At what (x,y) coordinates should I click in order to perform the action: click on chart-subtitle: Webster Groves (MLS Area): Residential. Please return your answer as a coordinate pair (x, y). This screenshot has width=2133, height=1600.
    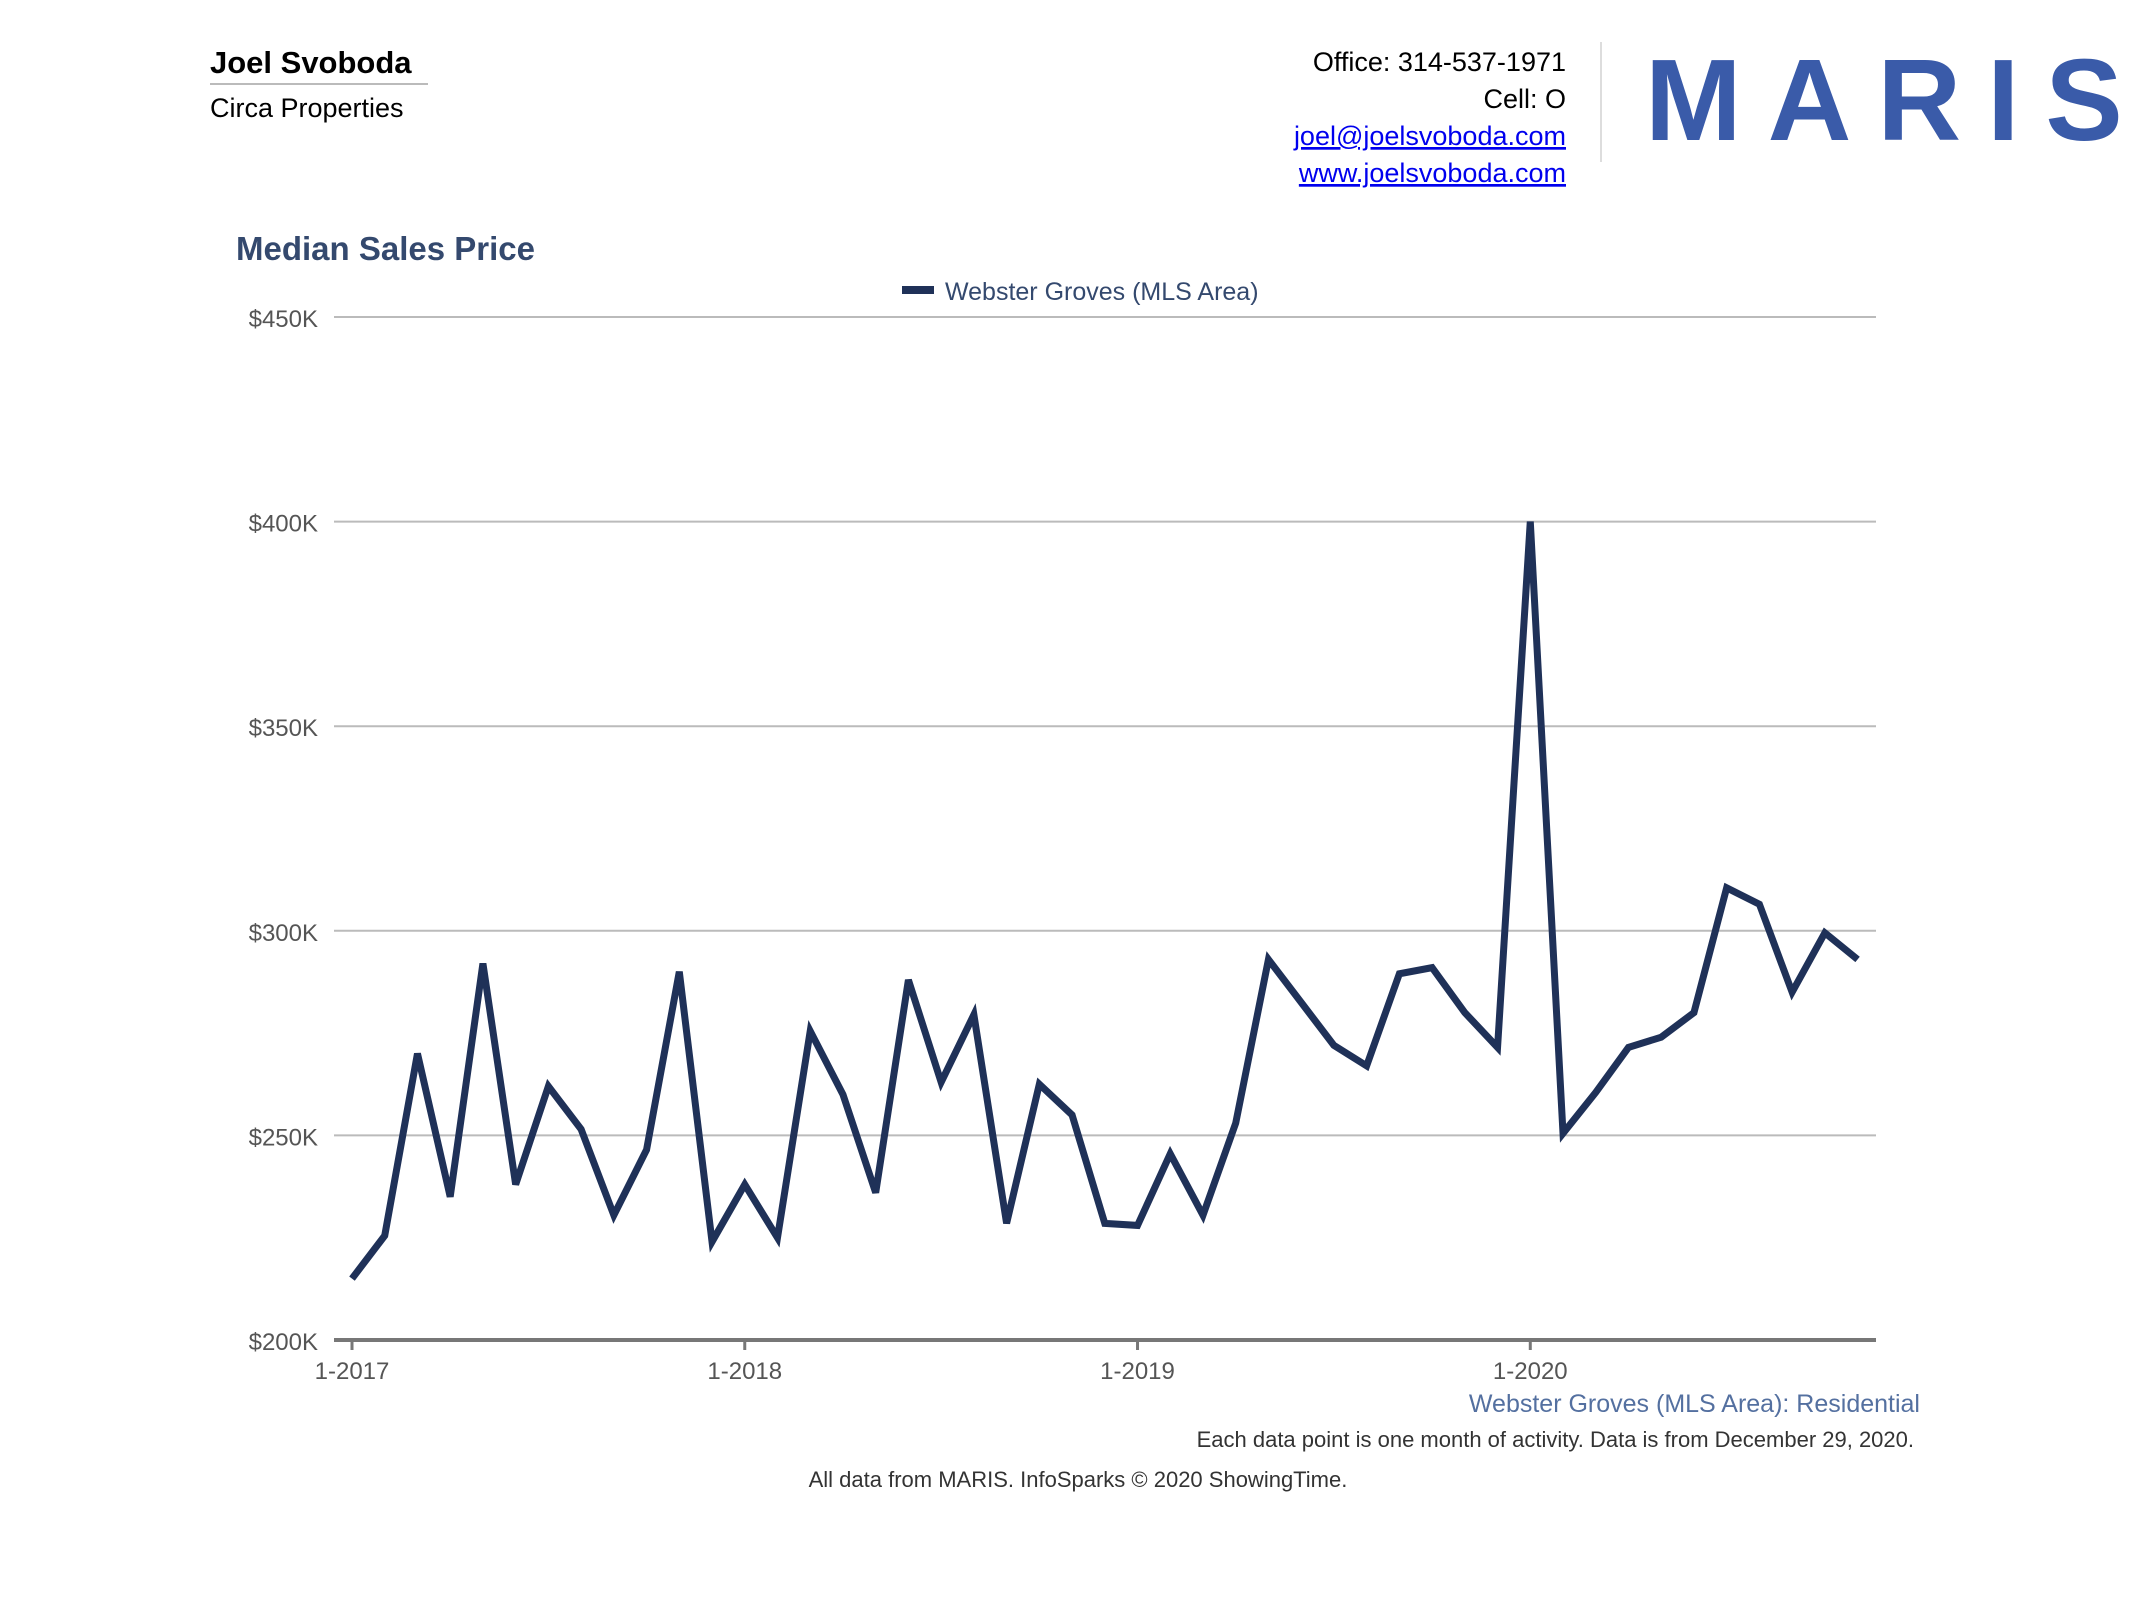
    Looking at the image, I should click on (1694, 1404).